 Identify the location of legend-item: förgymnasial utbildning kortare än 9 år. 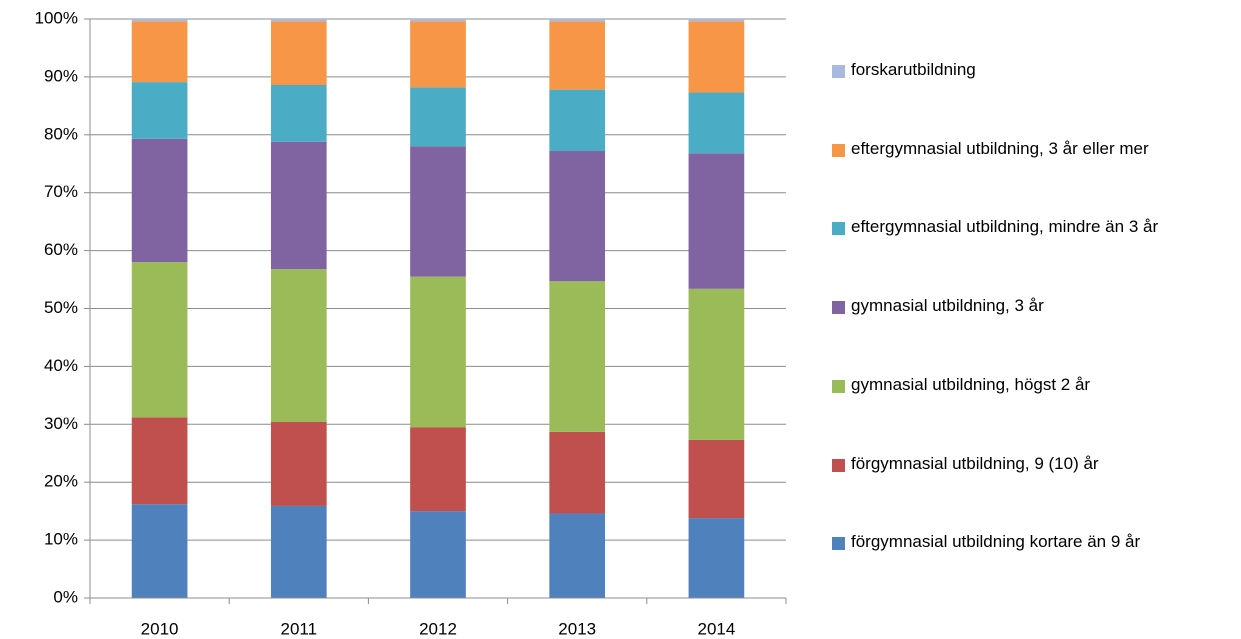
(1035, 543).